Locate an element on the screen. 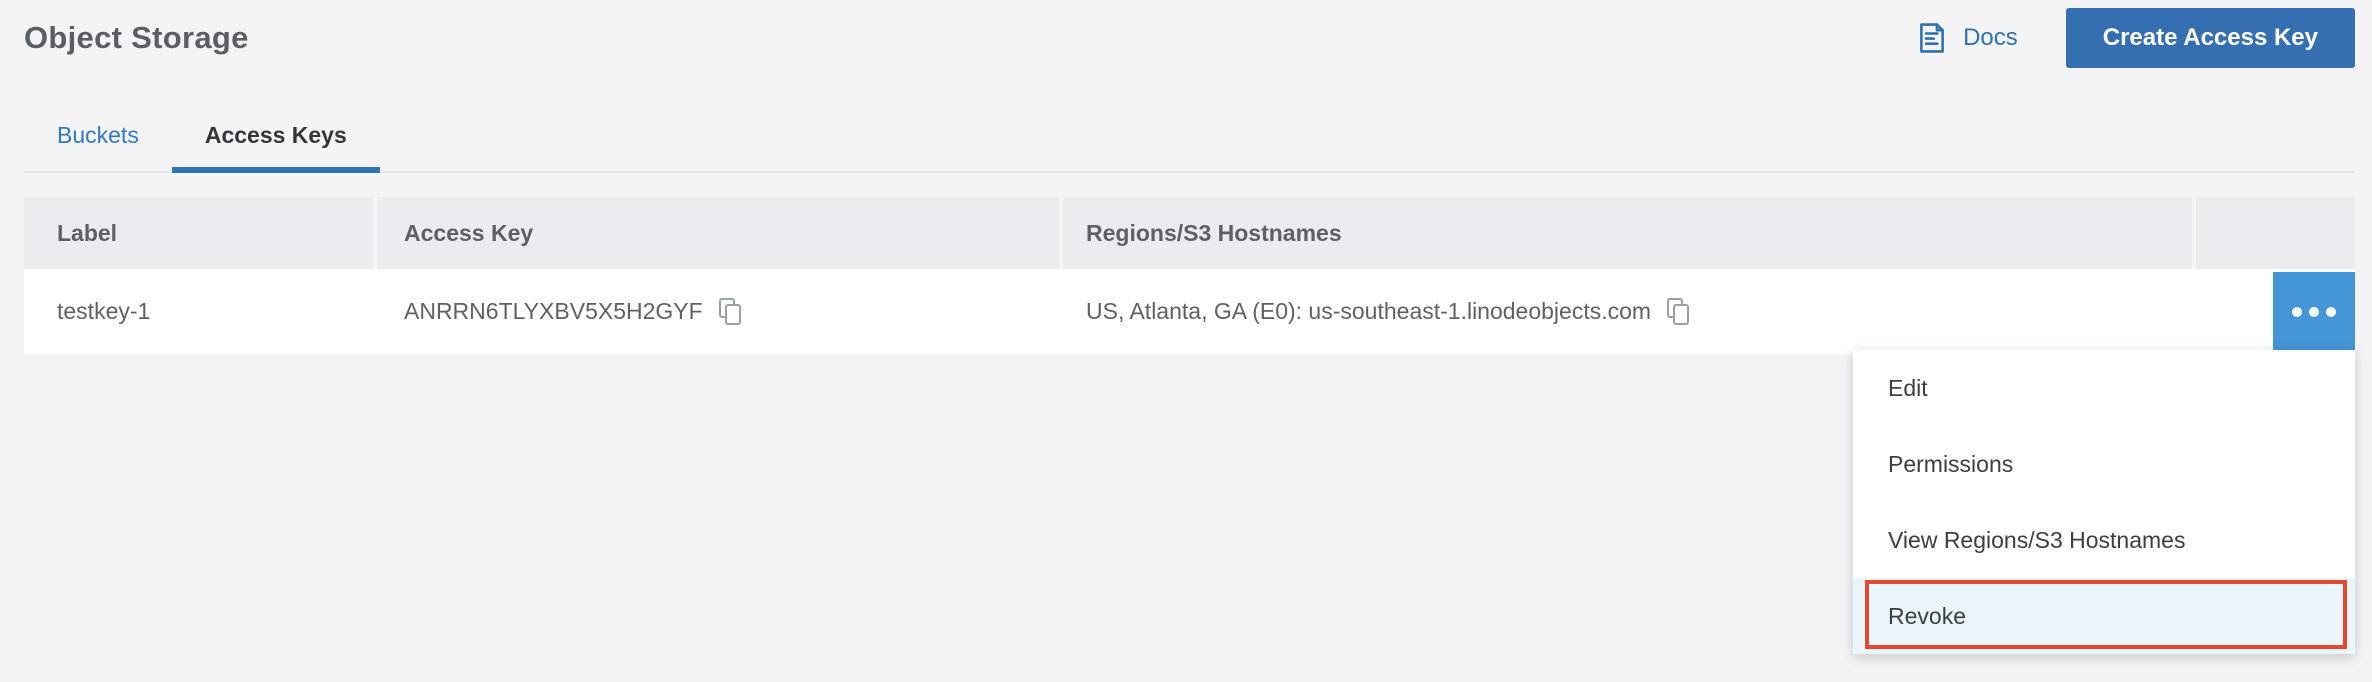 This screenshot has height=682, width=2372. docs-link-label: Docs is located at coordinates (1990, 37).